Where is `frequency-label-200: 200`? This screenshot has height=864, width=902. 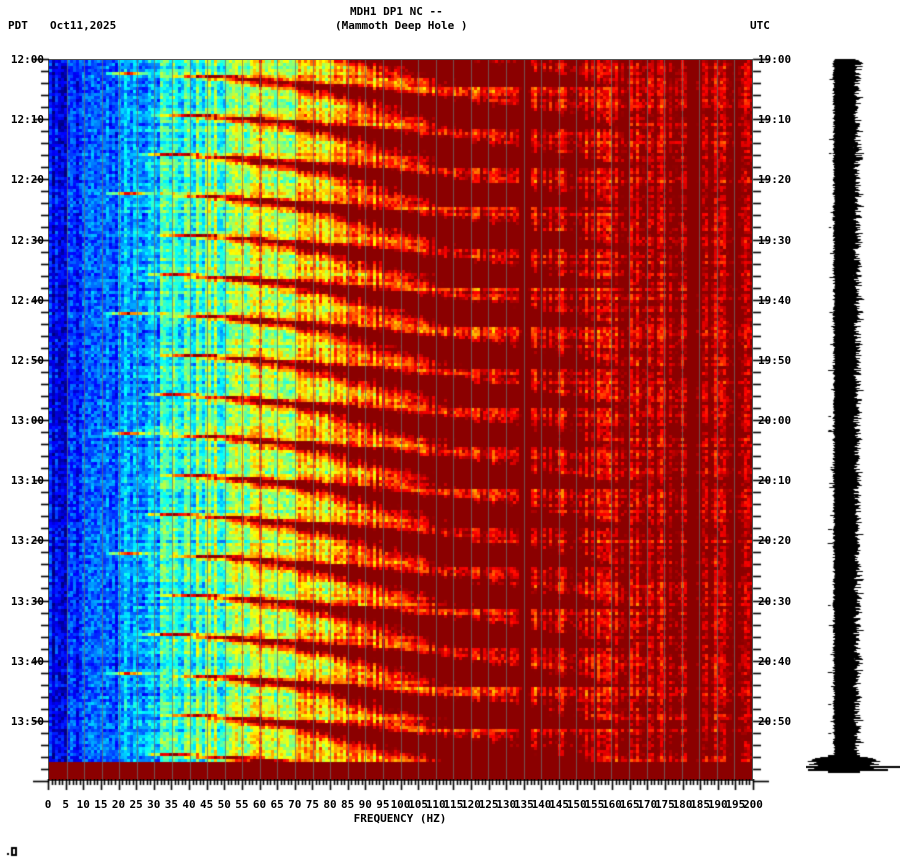
frequency-label-200: 200 is located at coordinates (753, 804).